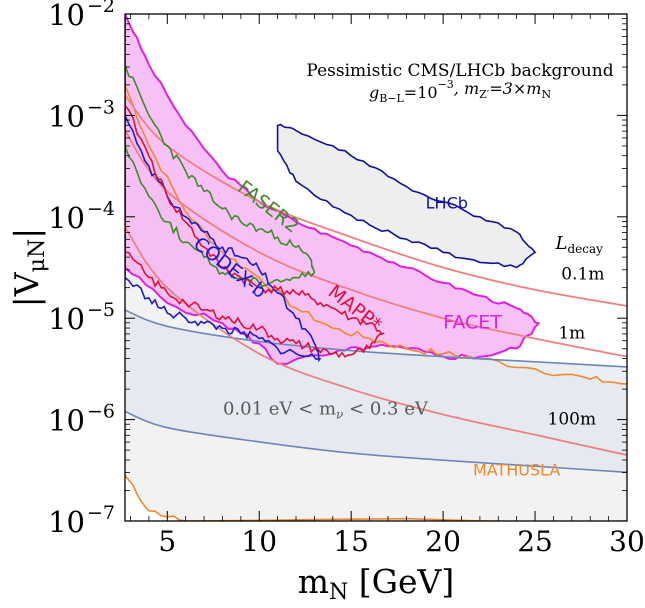 The height and width of the screenshot is (608, 645). What do you see at coordinates (443, 541) in the screenshot?
I see `x-tick-label: 20` at bounding box center [443, 541].